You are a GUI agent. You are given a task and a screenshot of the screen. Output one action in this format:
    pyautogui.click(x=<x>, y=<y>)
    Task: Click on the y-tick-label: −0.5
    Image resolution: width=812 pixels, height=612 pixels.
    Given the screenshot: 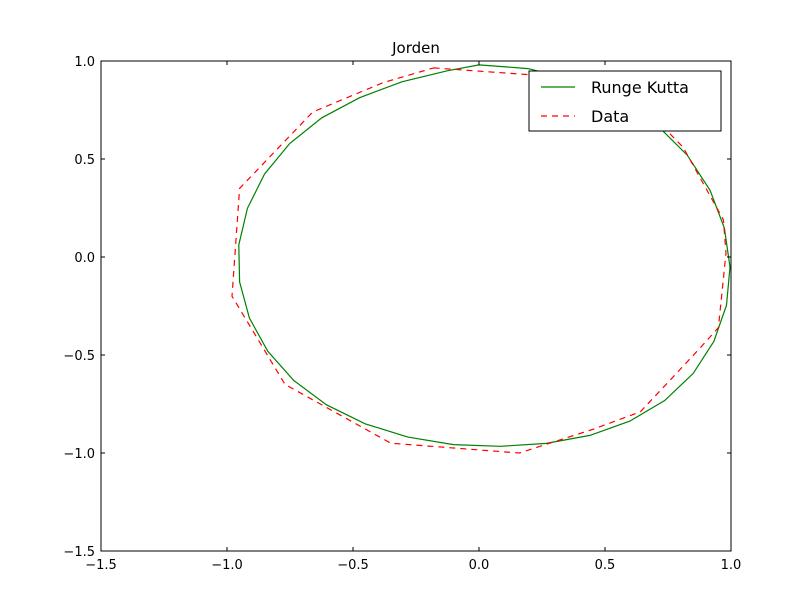 What is the action you would take?
    pyautogui.click(x=79, y=356)
    